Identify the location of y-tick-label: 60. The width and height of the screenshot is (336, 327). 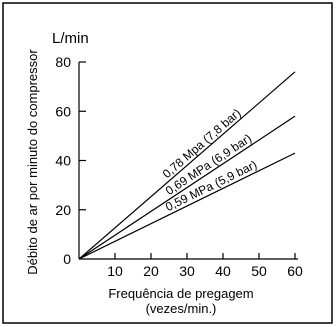
(63, 111).